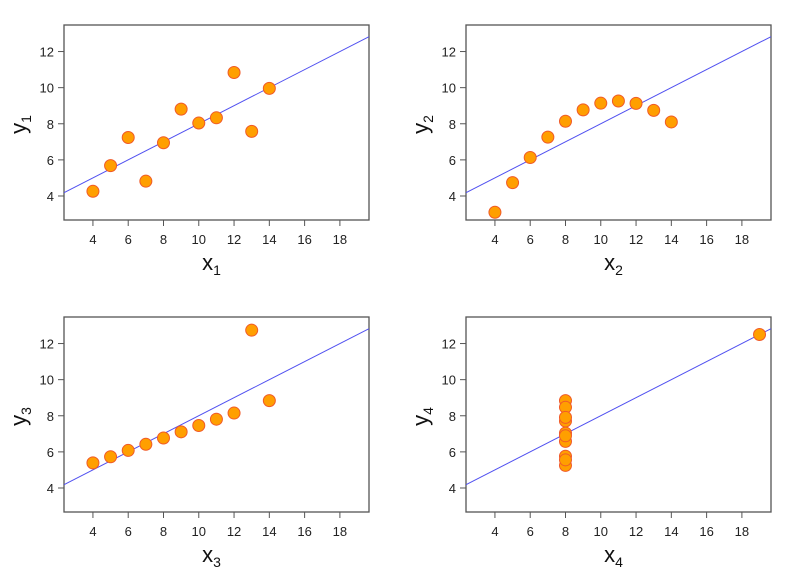 The width and height of the screenshot is (800, 577). I want to click on x-axis-subscript: 4, so click(619, 562).